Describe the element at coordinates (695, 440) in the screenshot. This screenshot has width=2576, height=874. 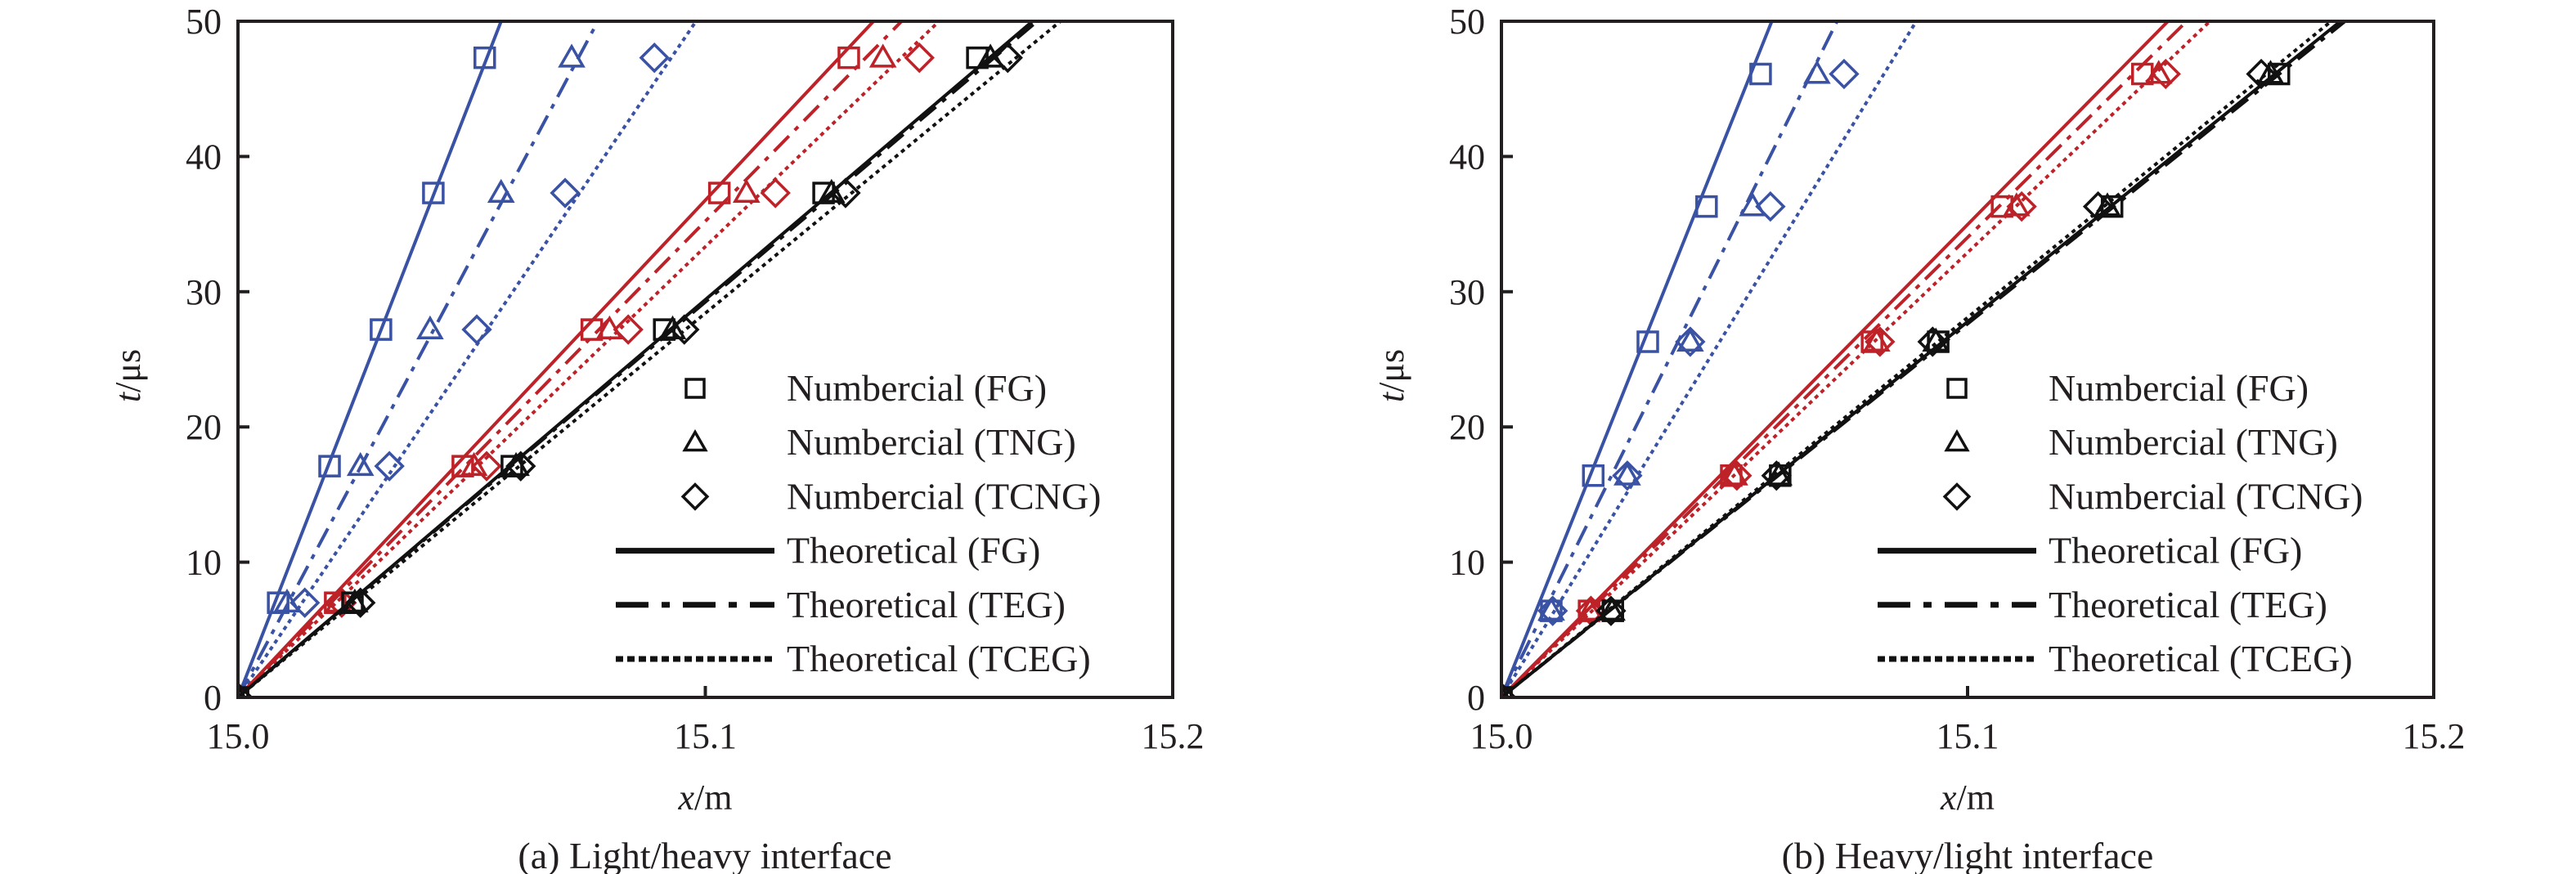
I see `legend-triangle-icon` at that location.